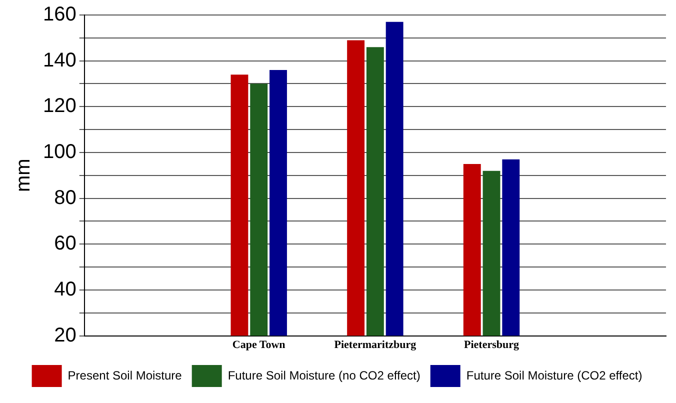 The height and width of the screenshot is (403, 676). Describe the element at coordinates (65, 289) in the screenshot. I see `y-tick-label: 40` at that location.